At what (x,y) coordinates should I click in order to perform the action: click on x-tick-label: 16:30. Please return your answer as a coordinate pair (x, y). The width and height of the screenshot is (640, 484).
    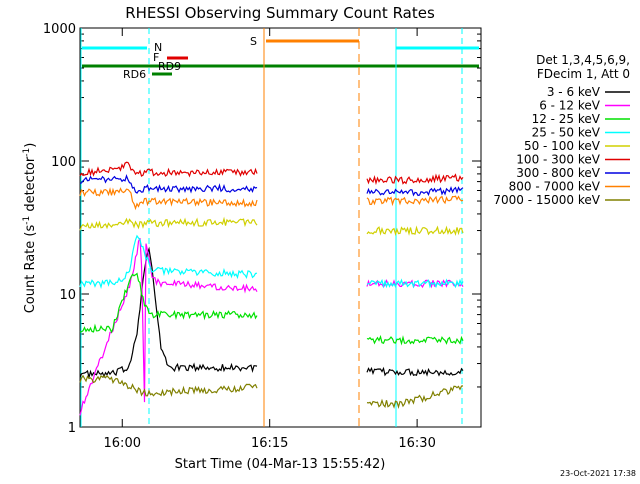
    Looking at the image, I should click on (416, 443).